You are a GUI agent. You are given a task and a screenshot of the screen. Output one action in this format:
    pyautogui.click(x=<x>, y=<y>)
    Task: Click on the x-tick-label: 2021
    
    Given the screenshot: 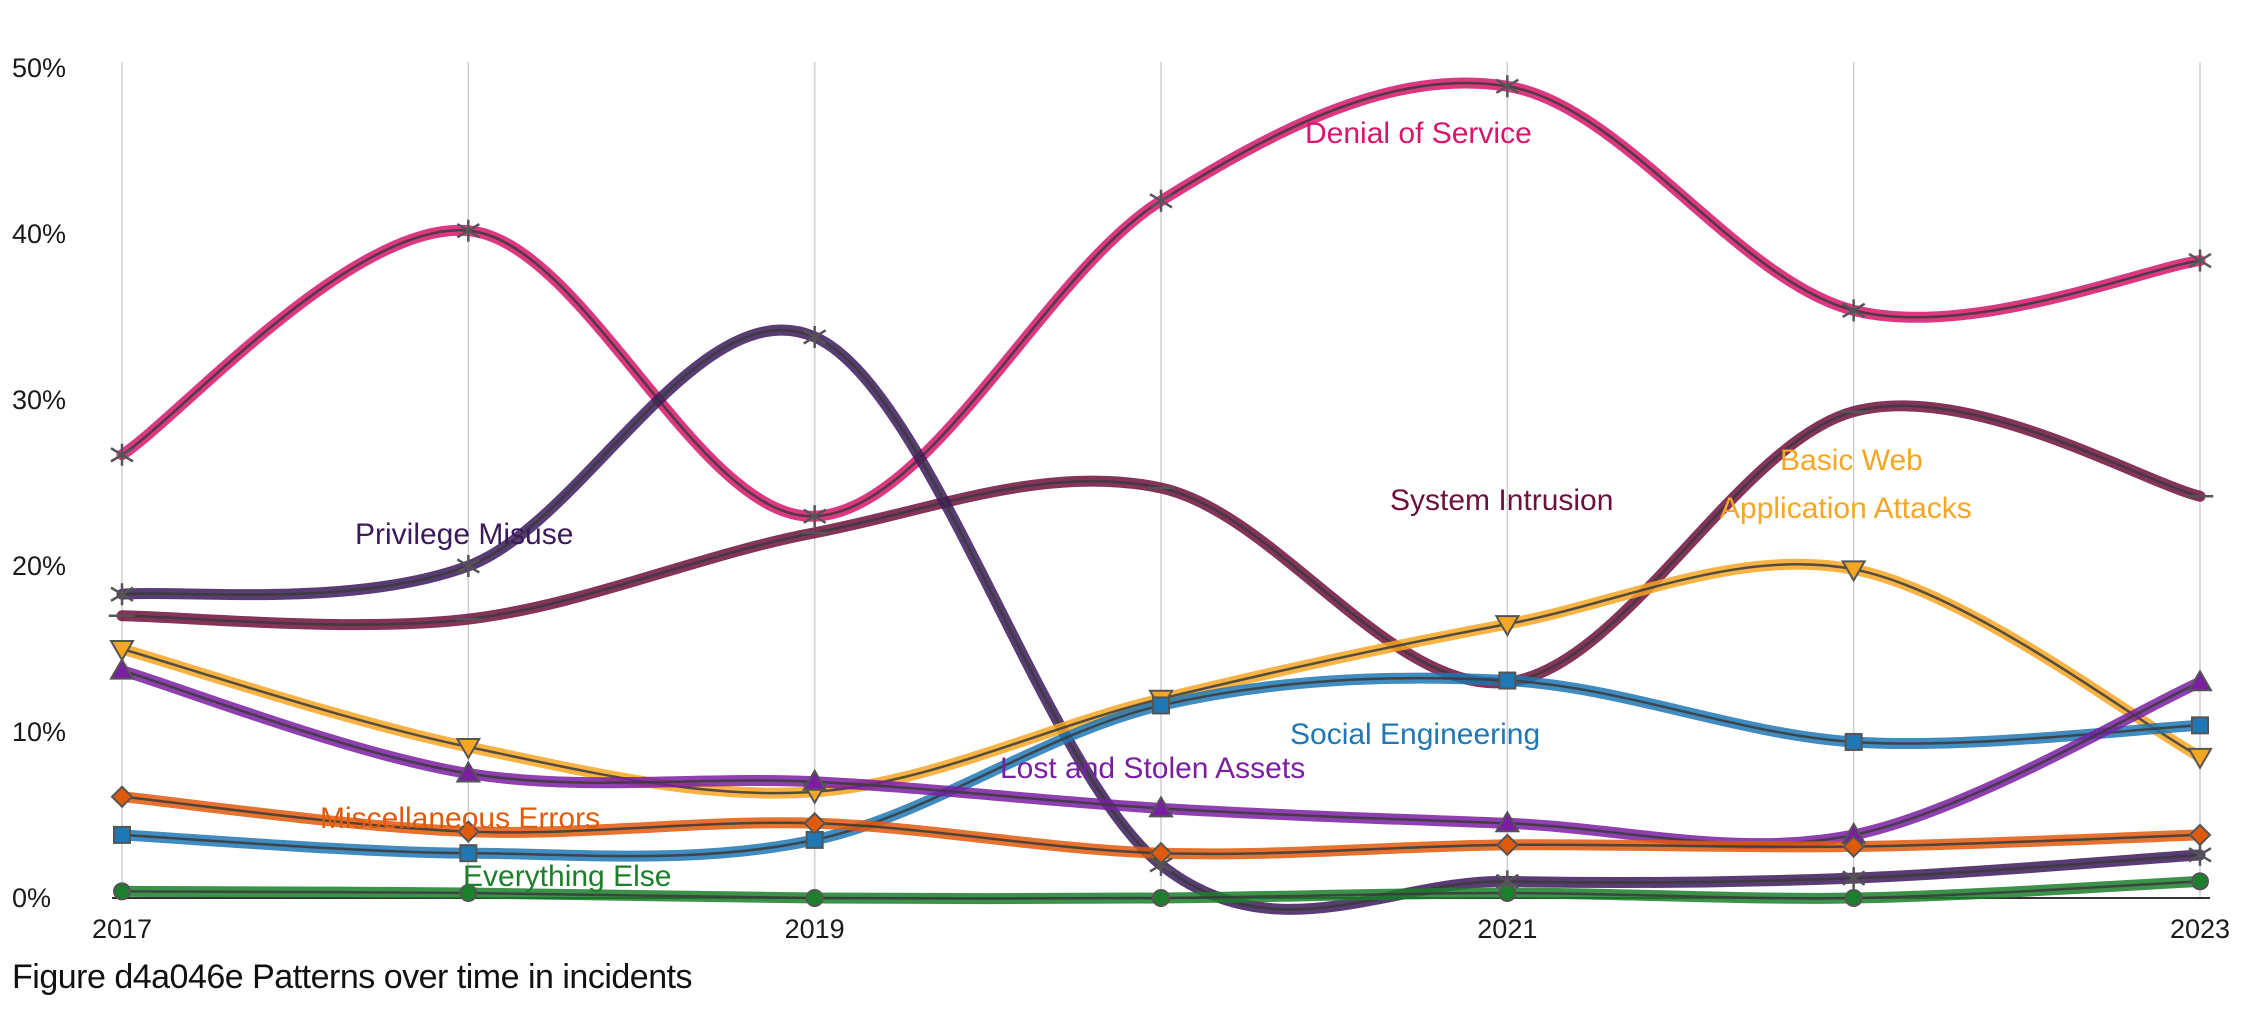 What is the action you would take?
    pyautogui.click(x=1507, y=929)
    